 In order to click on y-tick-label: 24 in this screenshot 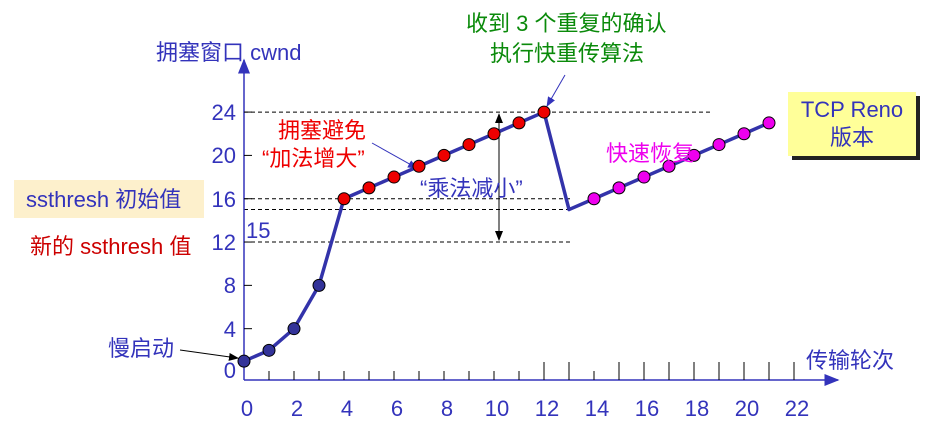, I will do `click(223, 113)`.